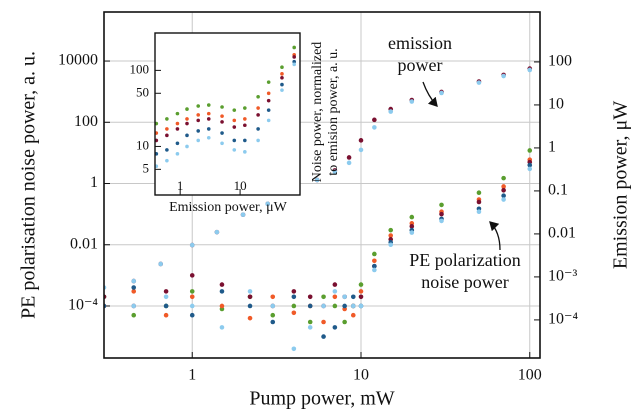 The width and height of the screenshot is (642, 413). What do you see at coordinates (240, 185) in the screenshot?
I see `x-tick-label: 10` at bounding box center [240, 185].